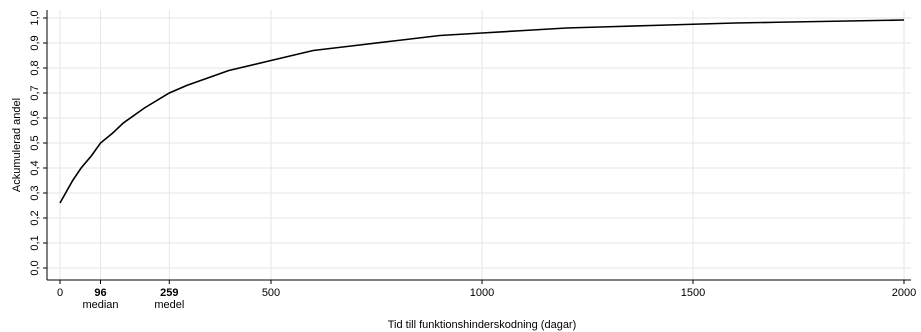 Image resolution: width=921 pixels, height=332 pixels. Describe the element at coordinates (35, 267) in the screenshot. I see `y-tick-label: 0,0` at that location.